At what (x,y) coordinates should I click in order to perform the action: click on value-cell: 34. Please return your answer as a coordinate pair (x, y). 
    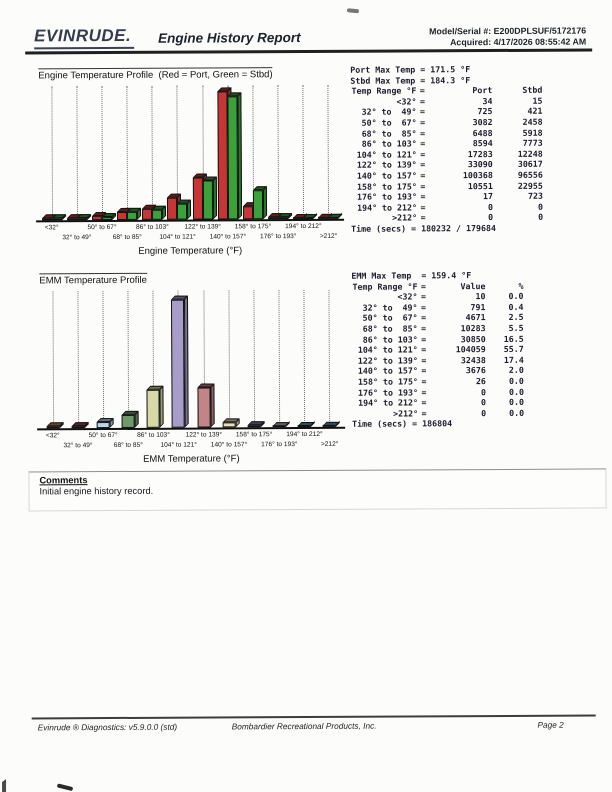
    Looking at the image, I should click on (487, 100).